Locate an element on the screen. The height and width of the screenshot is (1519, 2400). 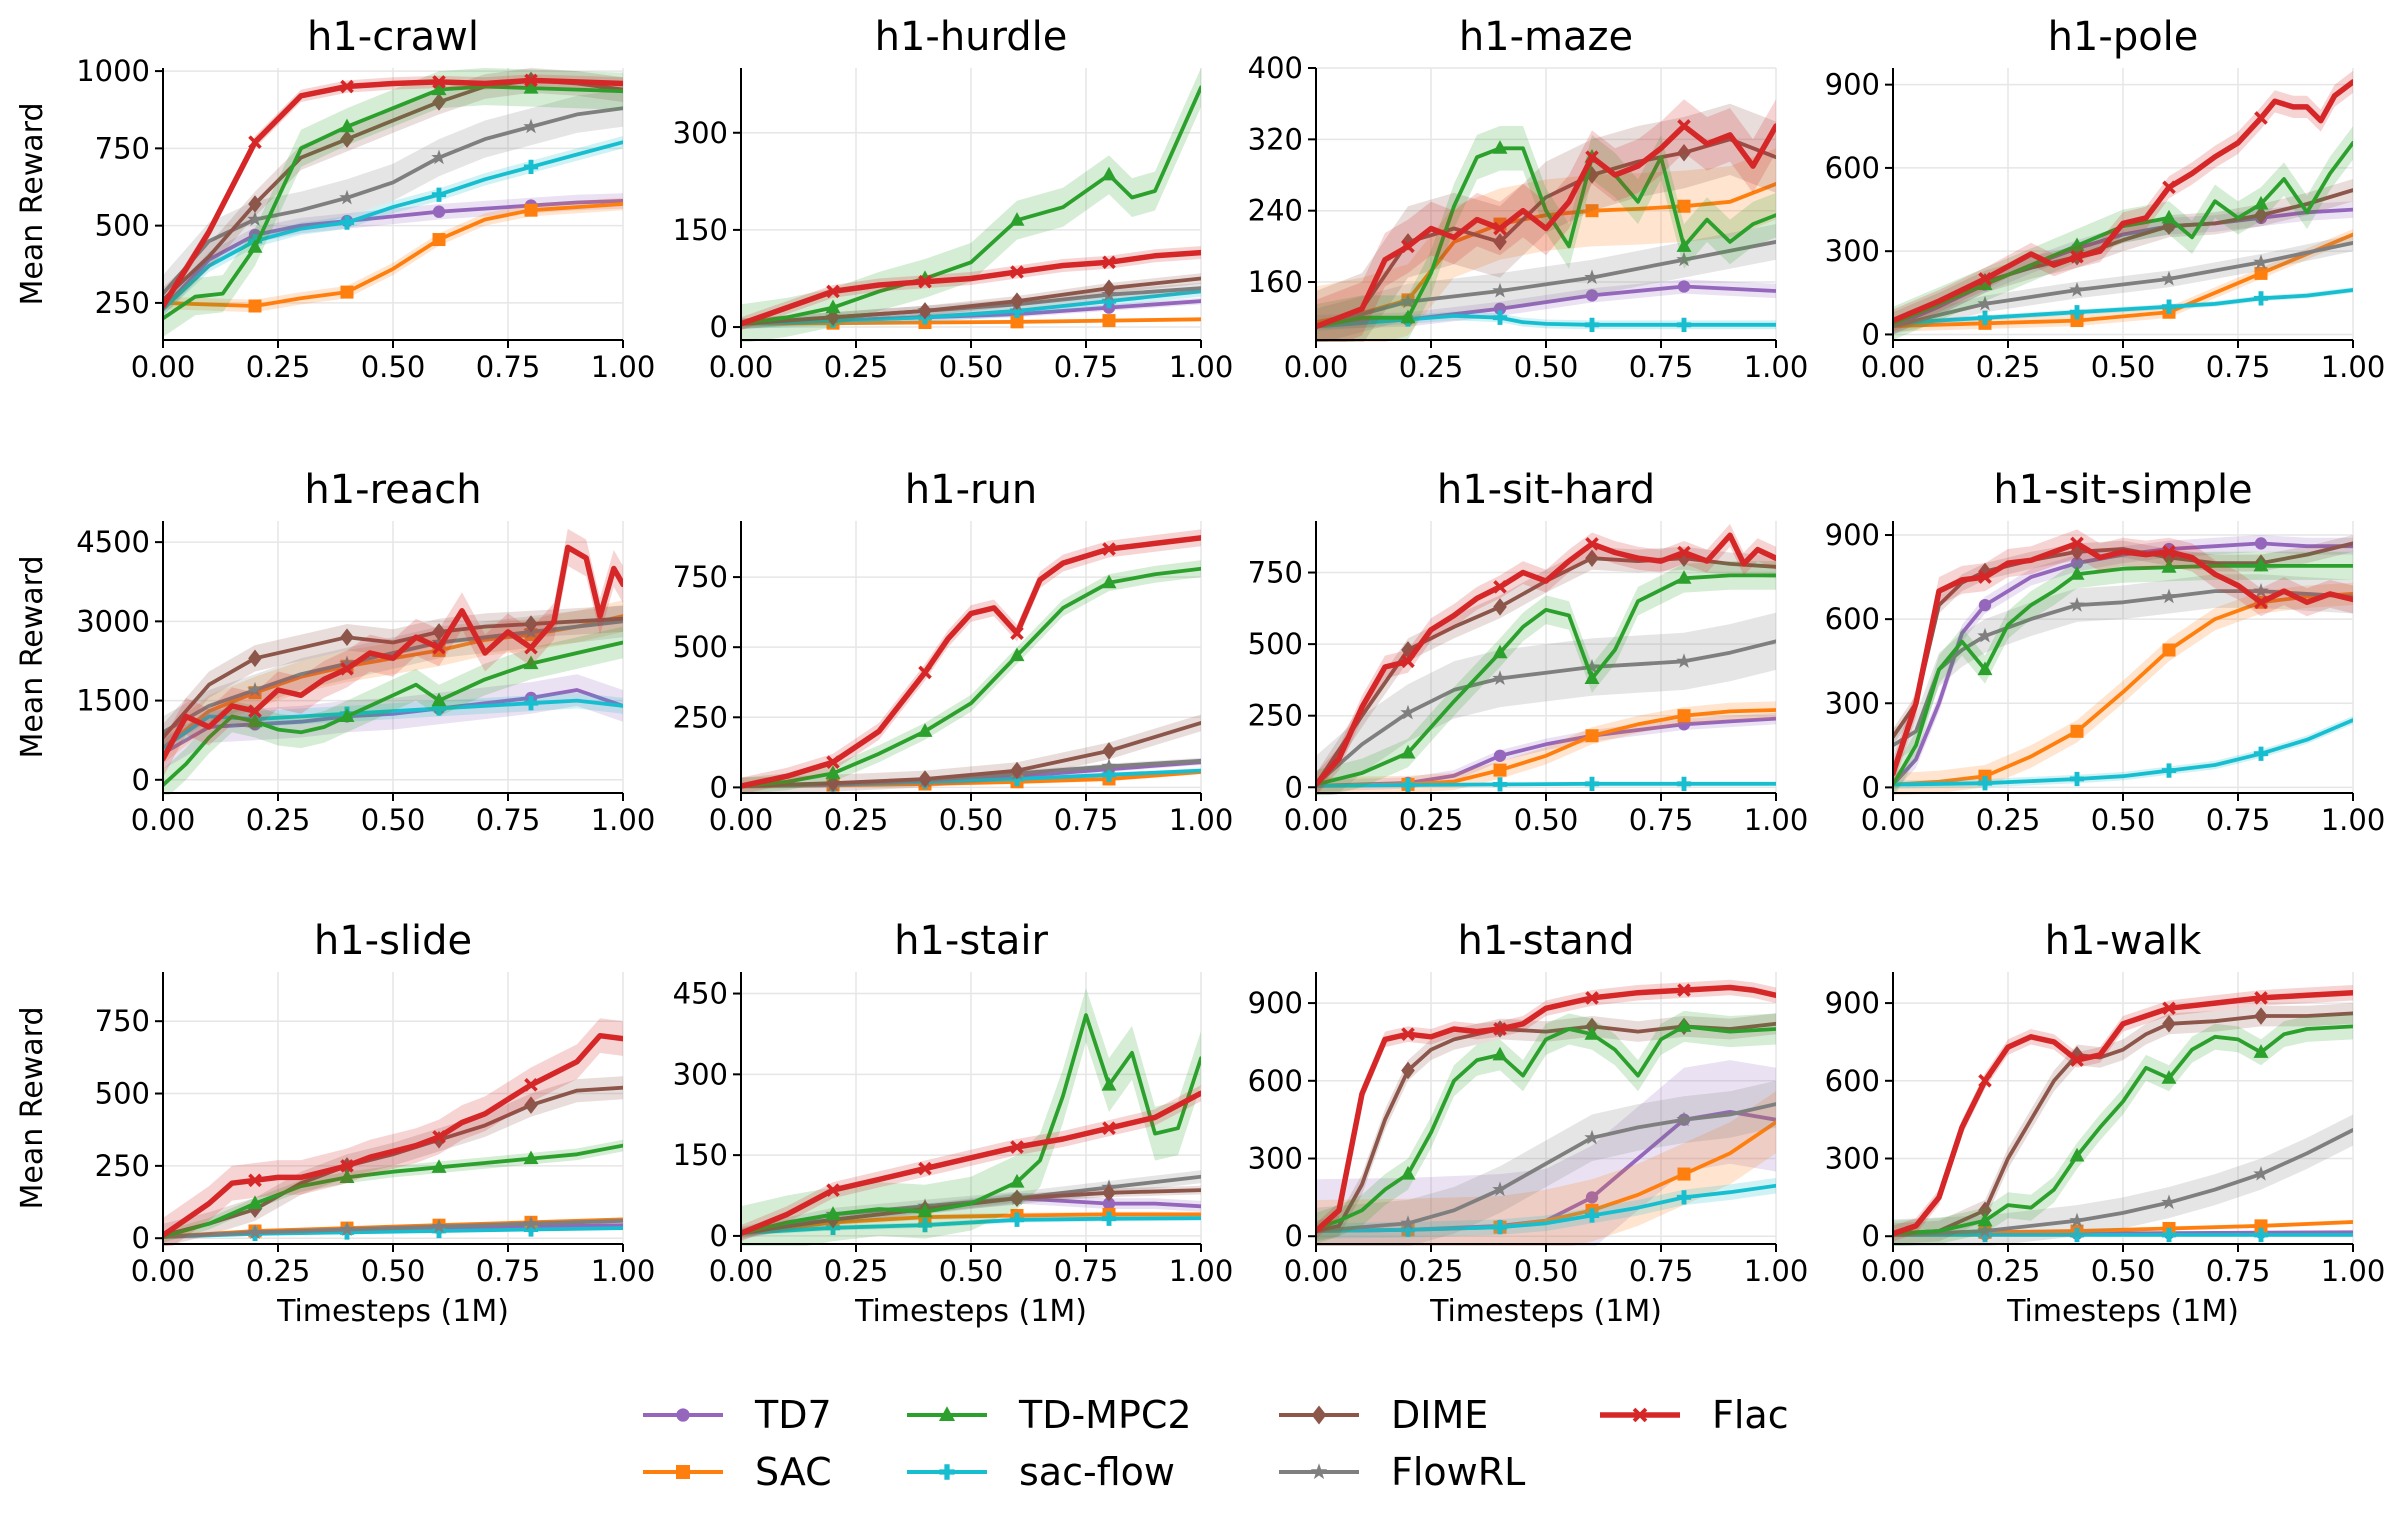
confidence-band-td7 is located at coordinates (1546, 1153).